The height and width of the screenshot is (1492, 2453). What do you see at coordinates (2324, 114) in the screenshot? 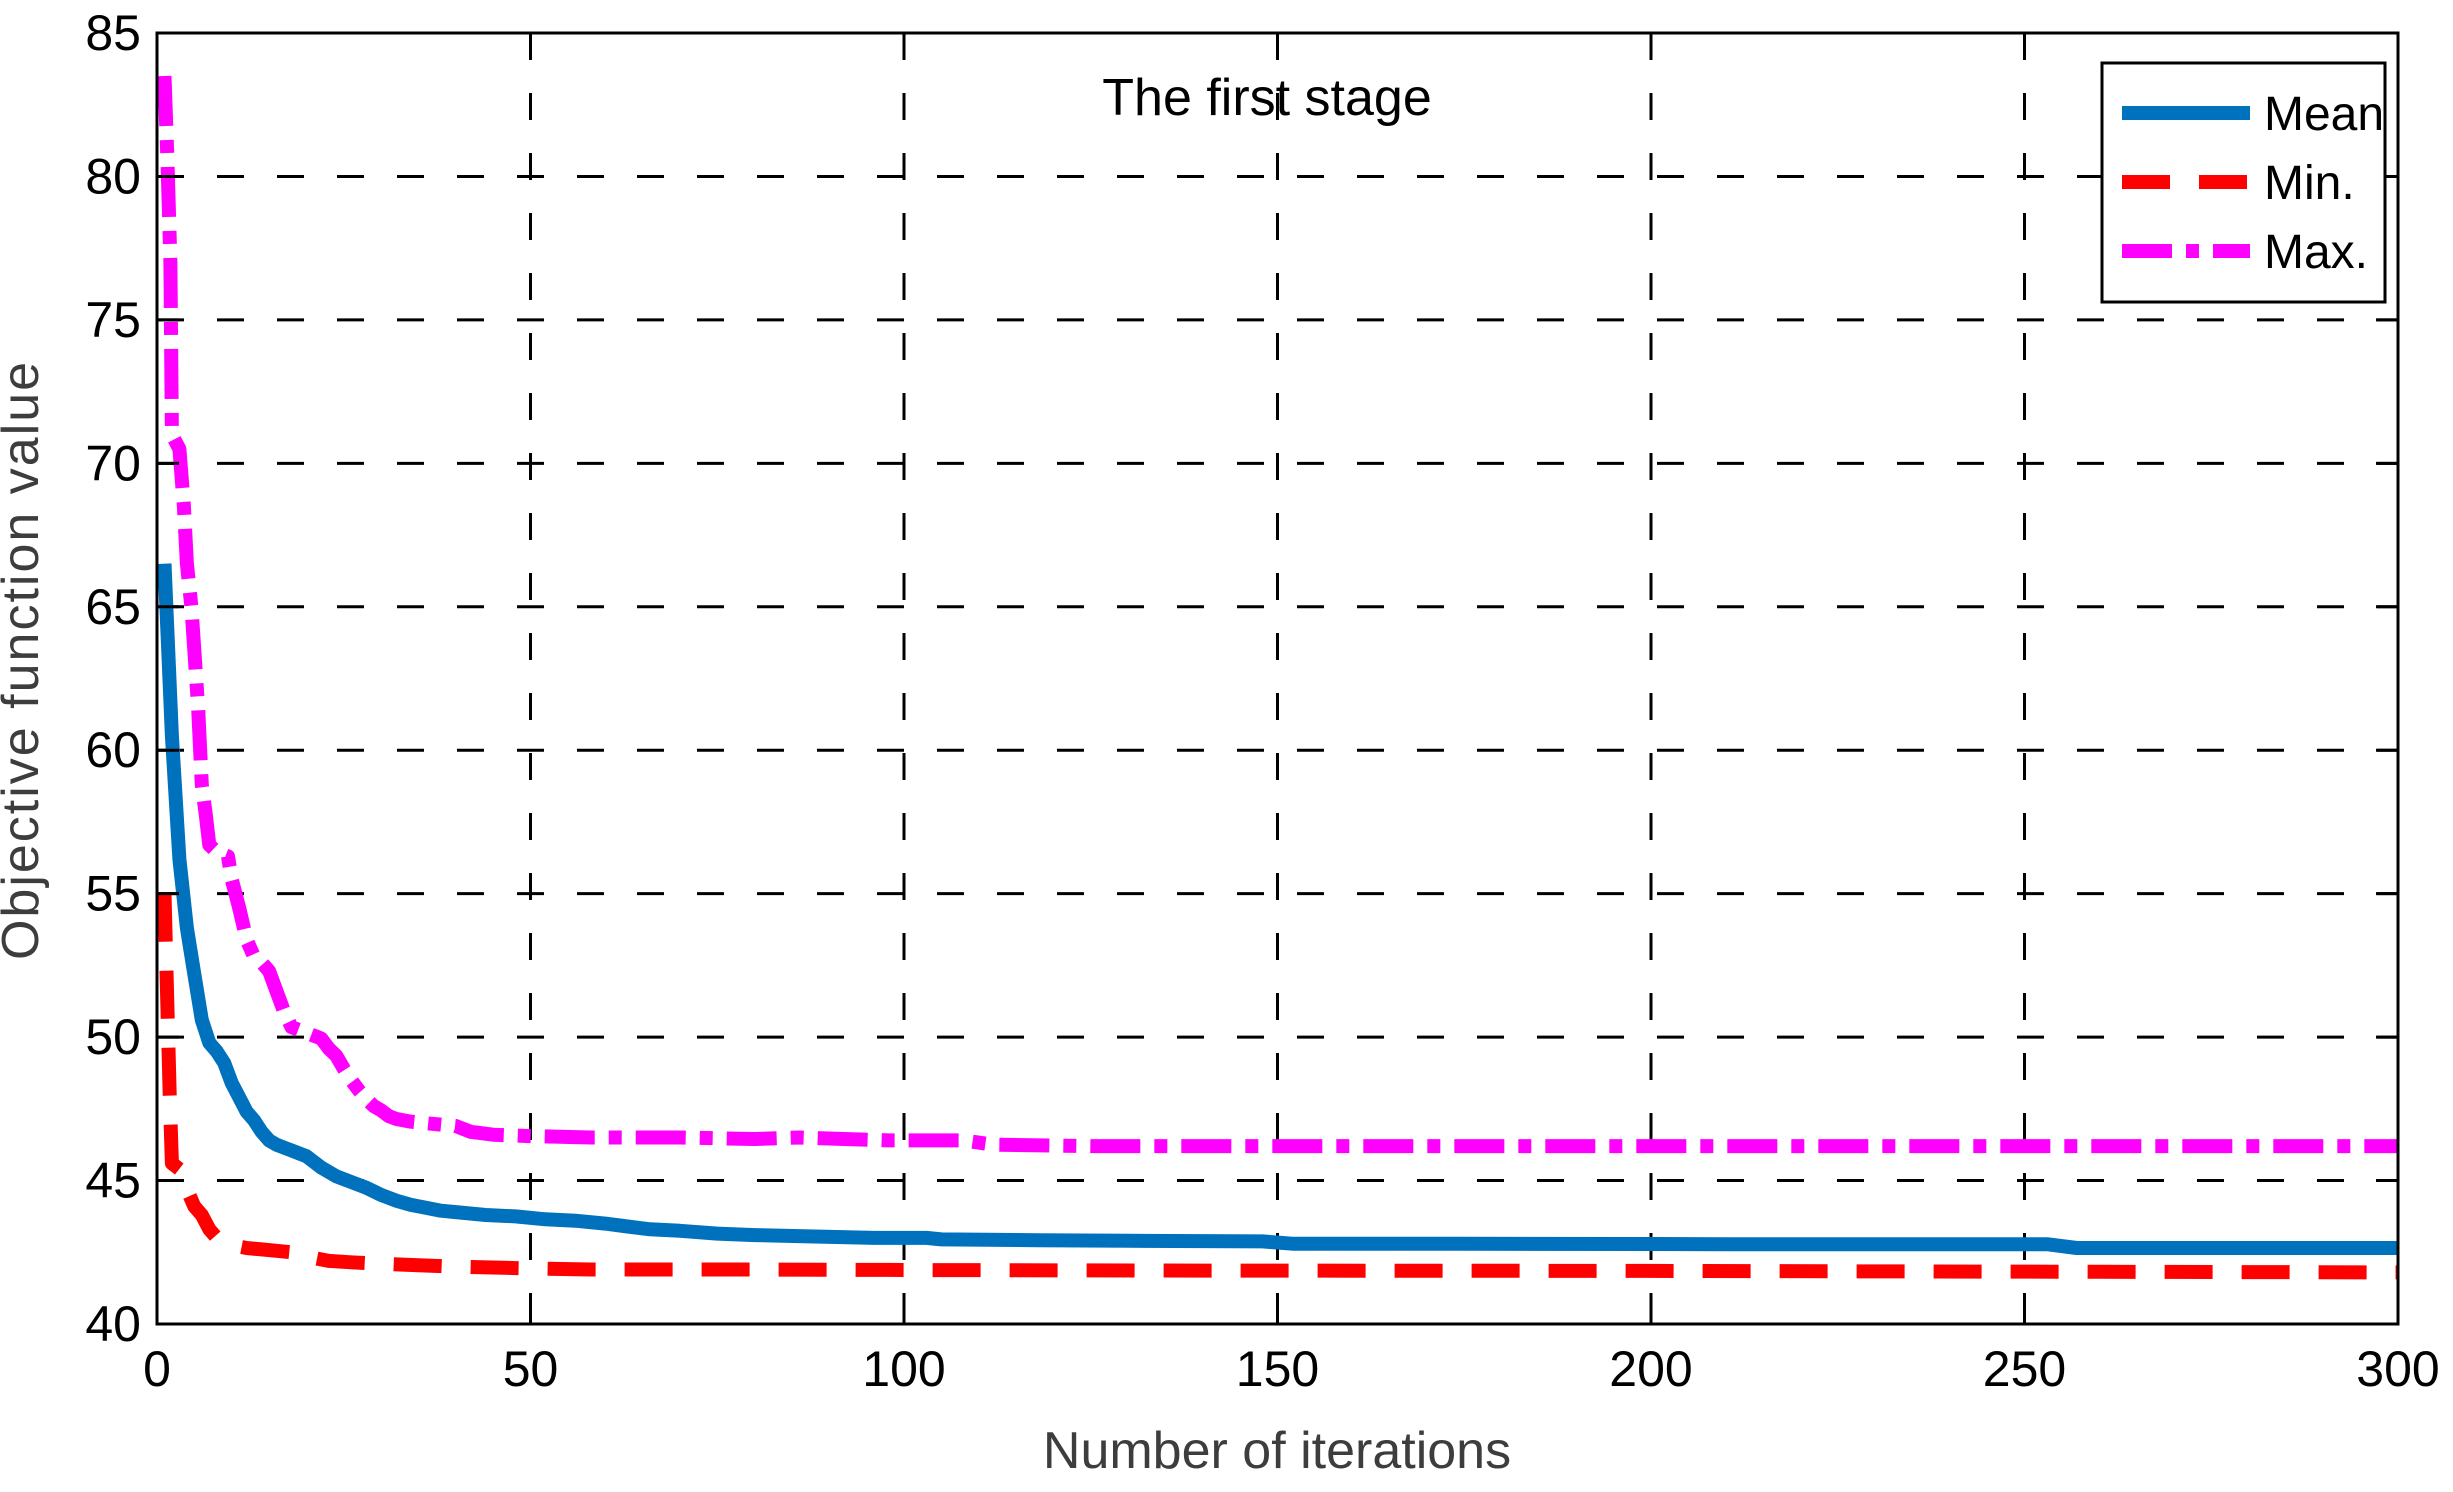
I see `legend-label-mean: Mean` at bounding box center [2324, 114].